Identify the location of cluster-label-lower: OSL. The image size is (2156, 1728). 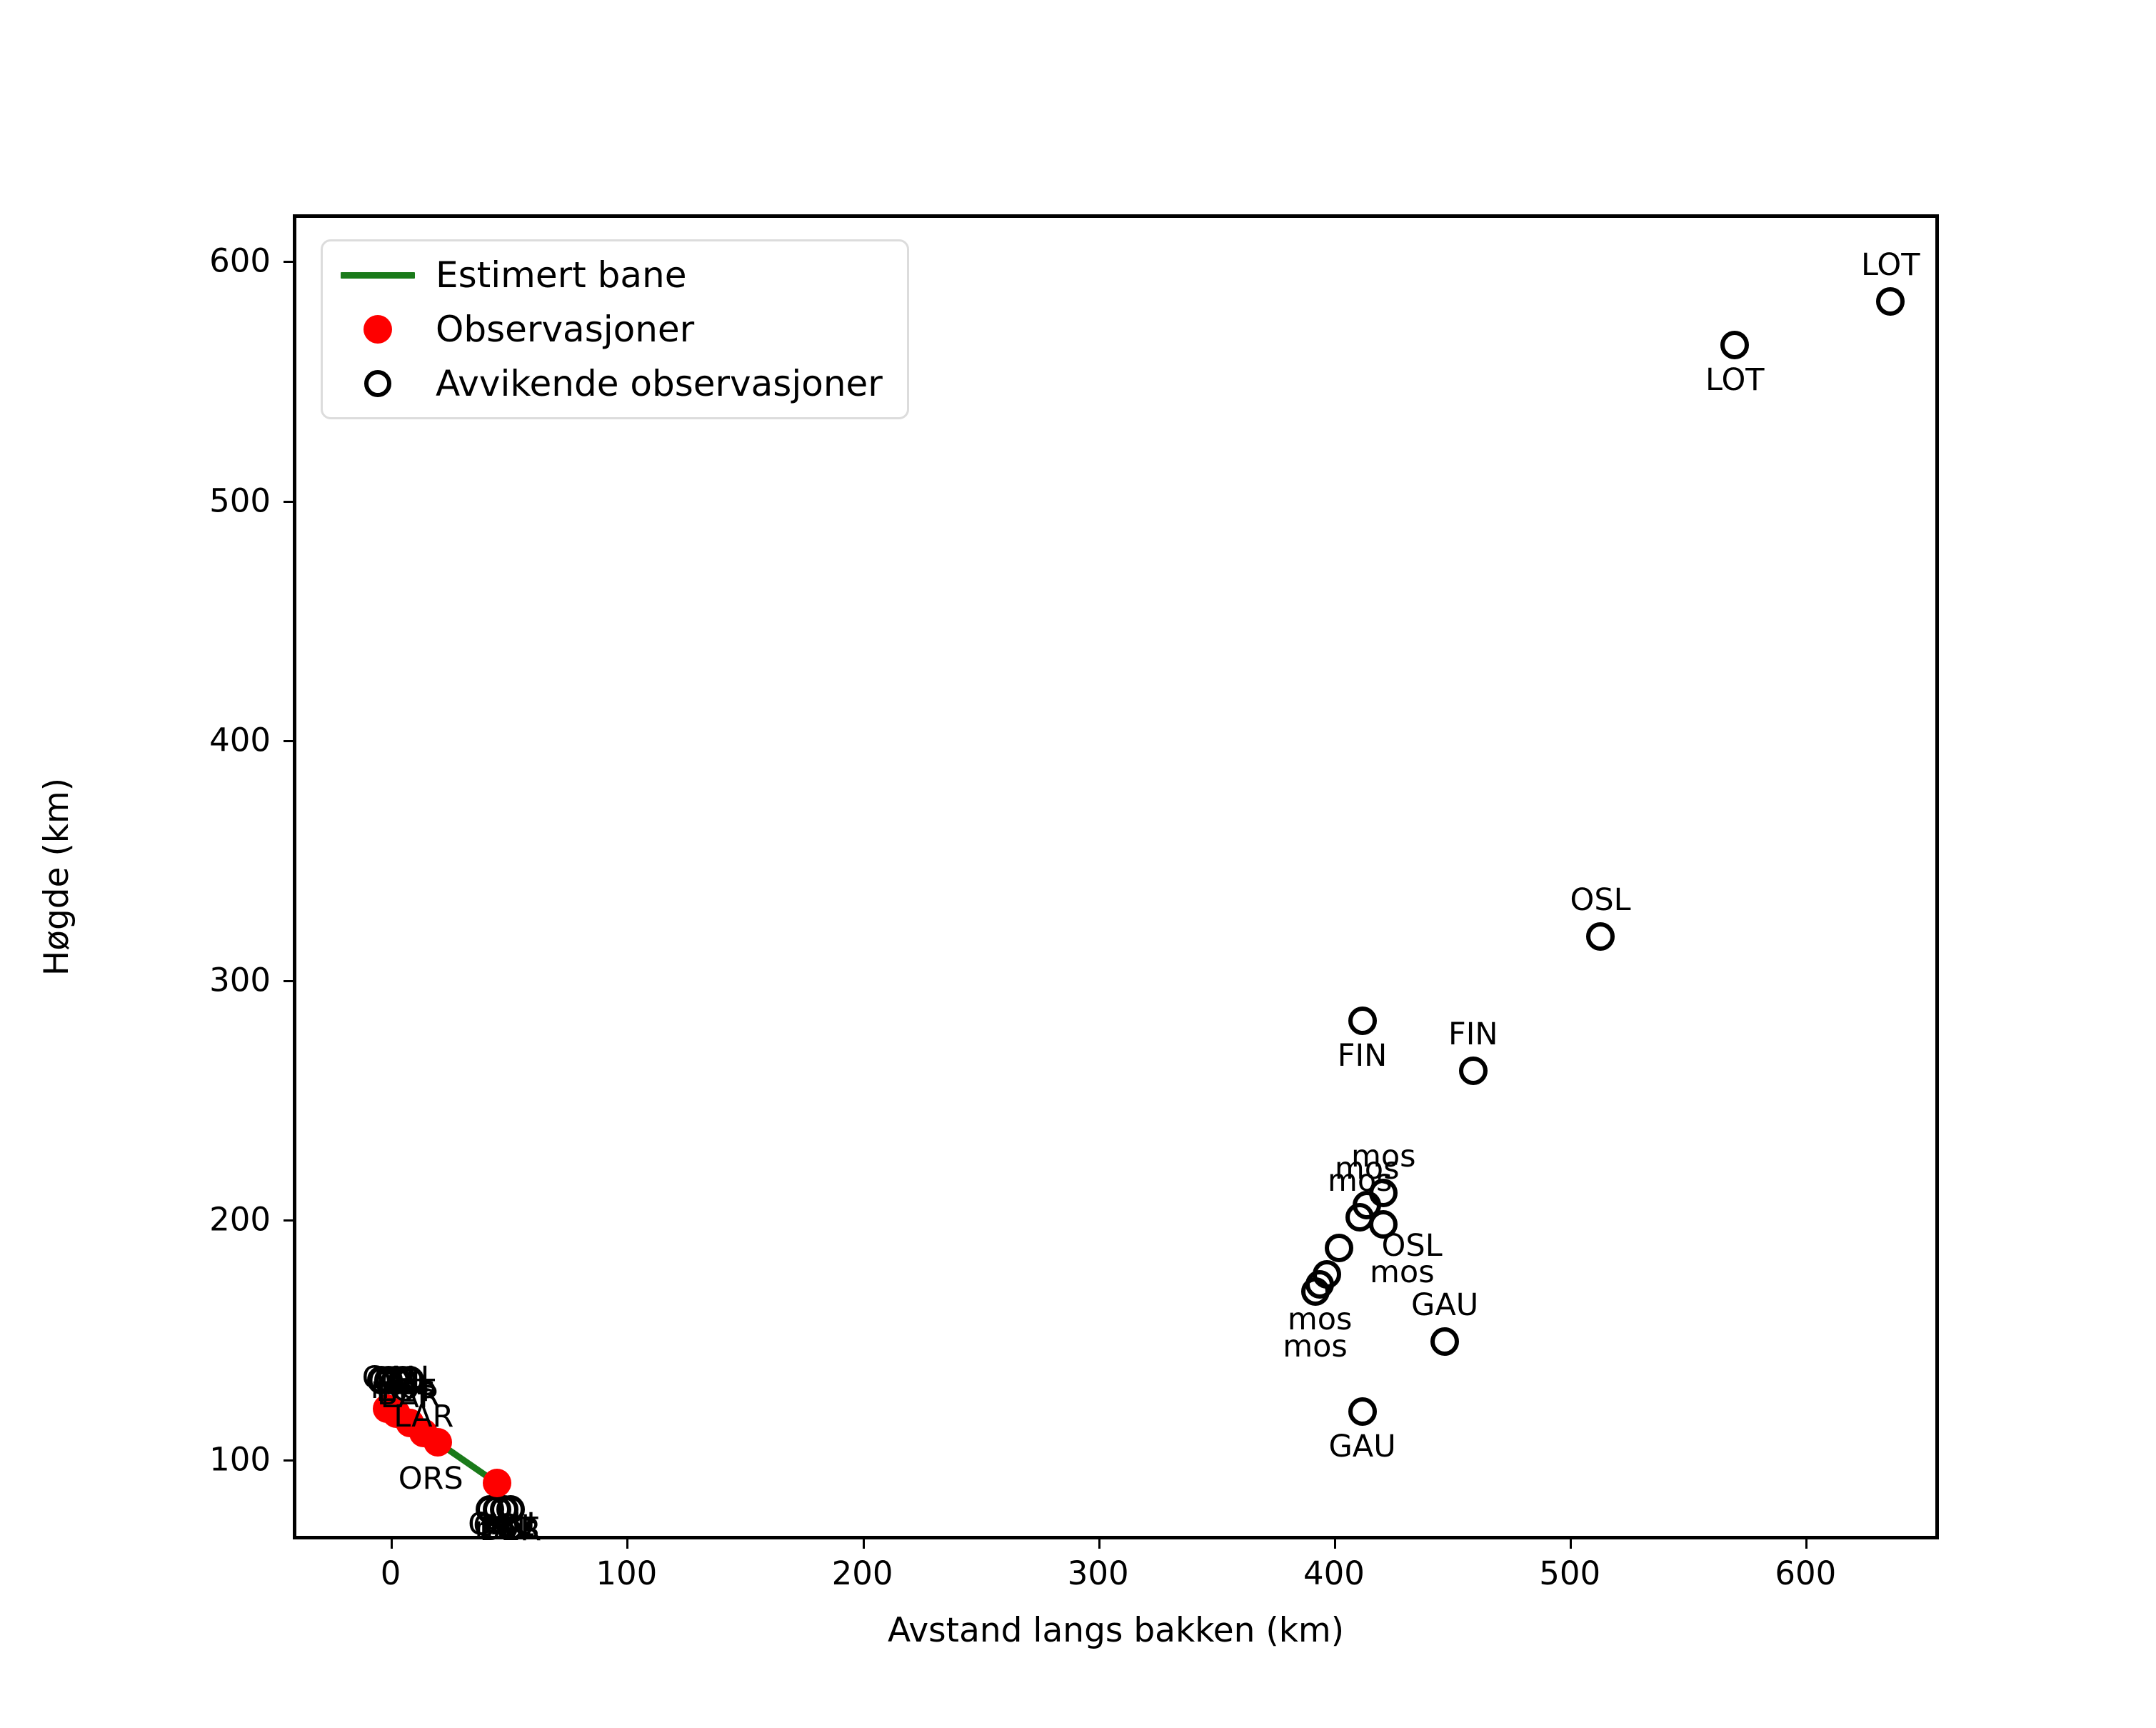
(504, 1525).